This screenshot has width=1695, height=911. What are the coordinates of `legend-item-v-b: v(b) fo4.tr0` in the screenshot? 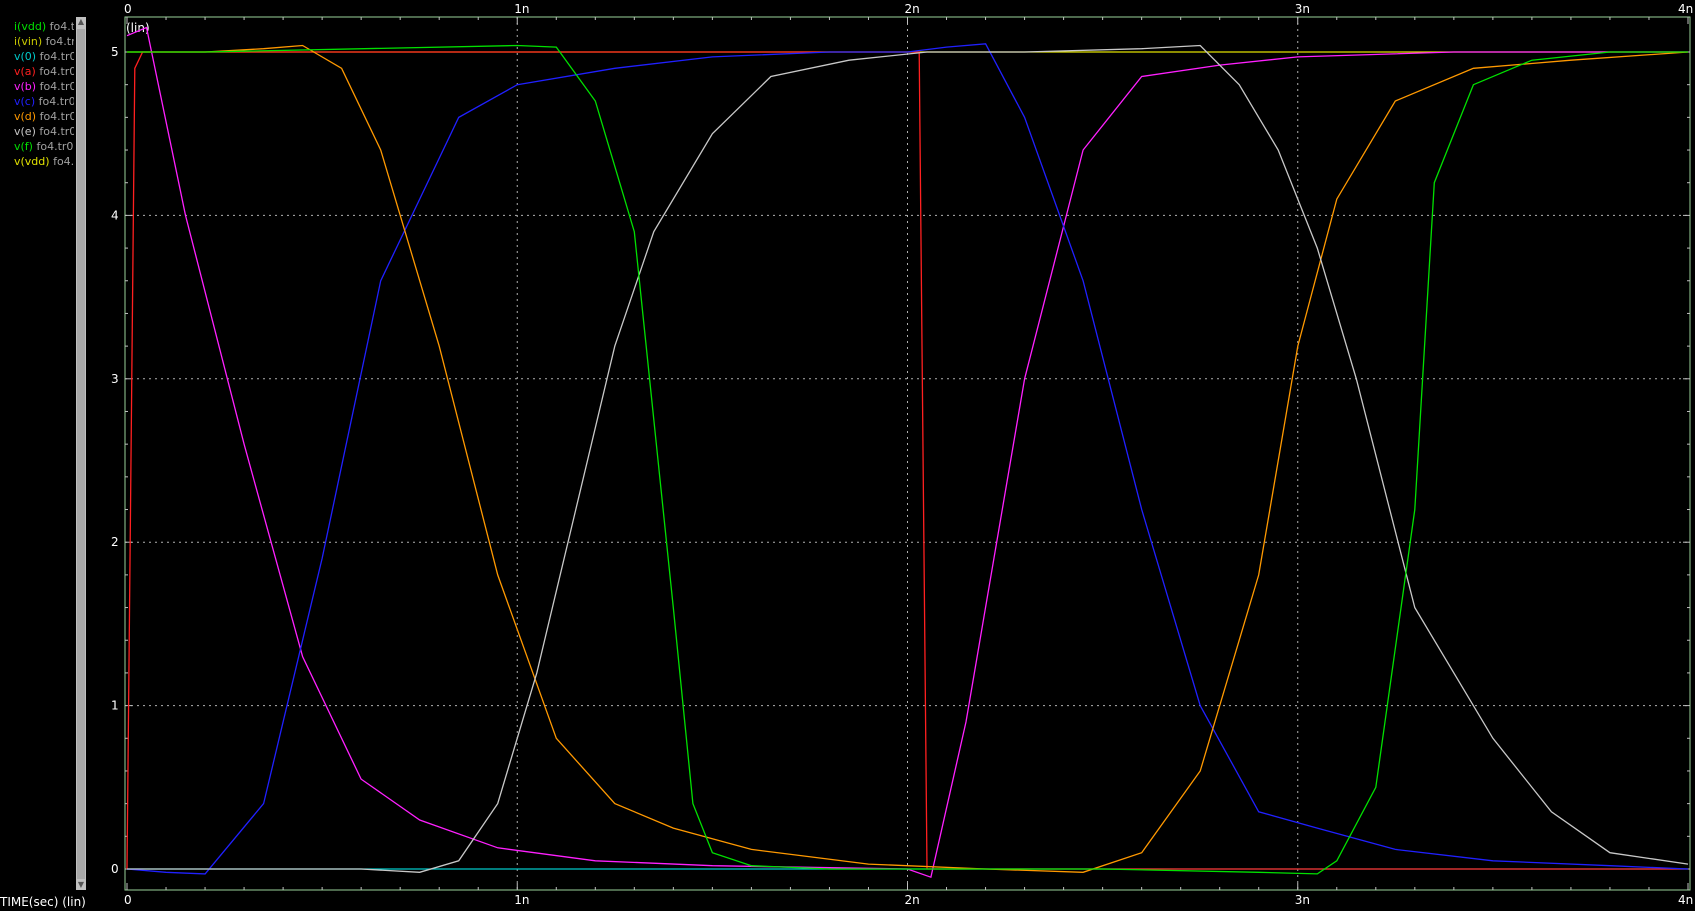 It's located at (44, 86).